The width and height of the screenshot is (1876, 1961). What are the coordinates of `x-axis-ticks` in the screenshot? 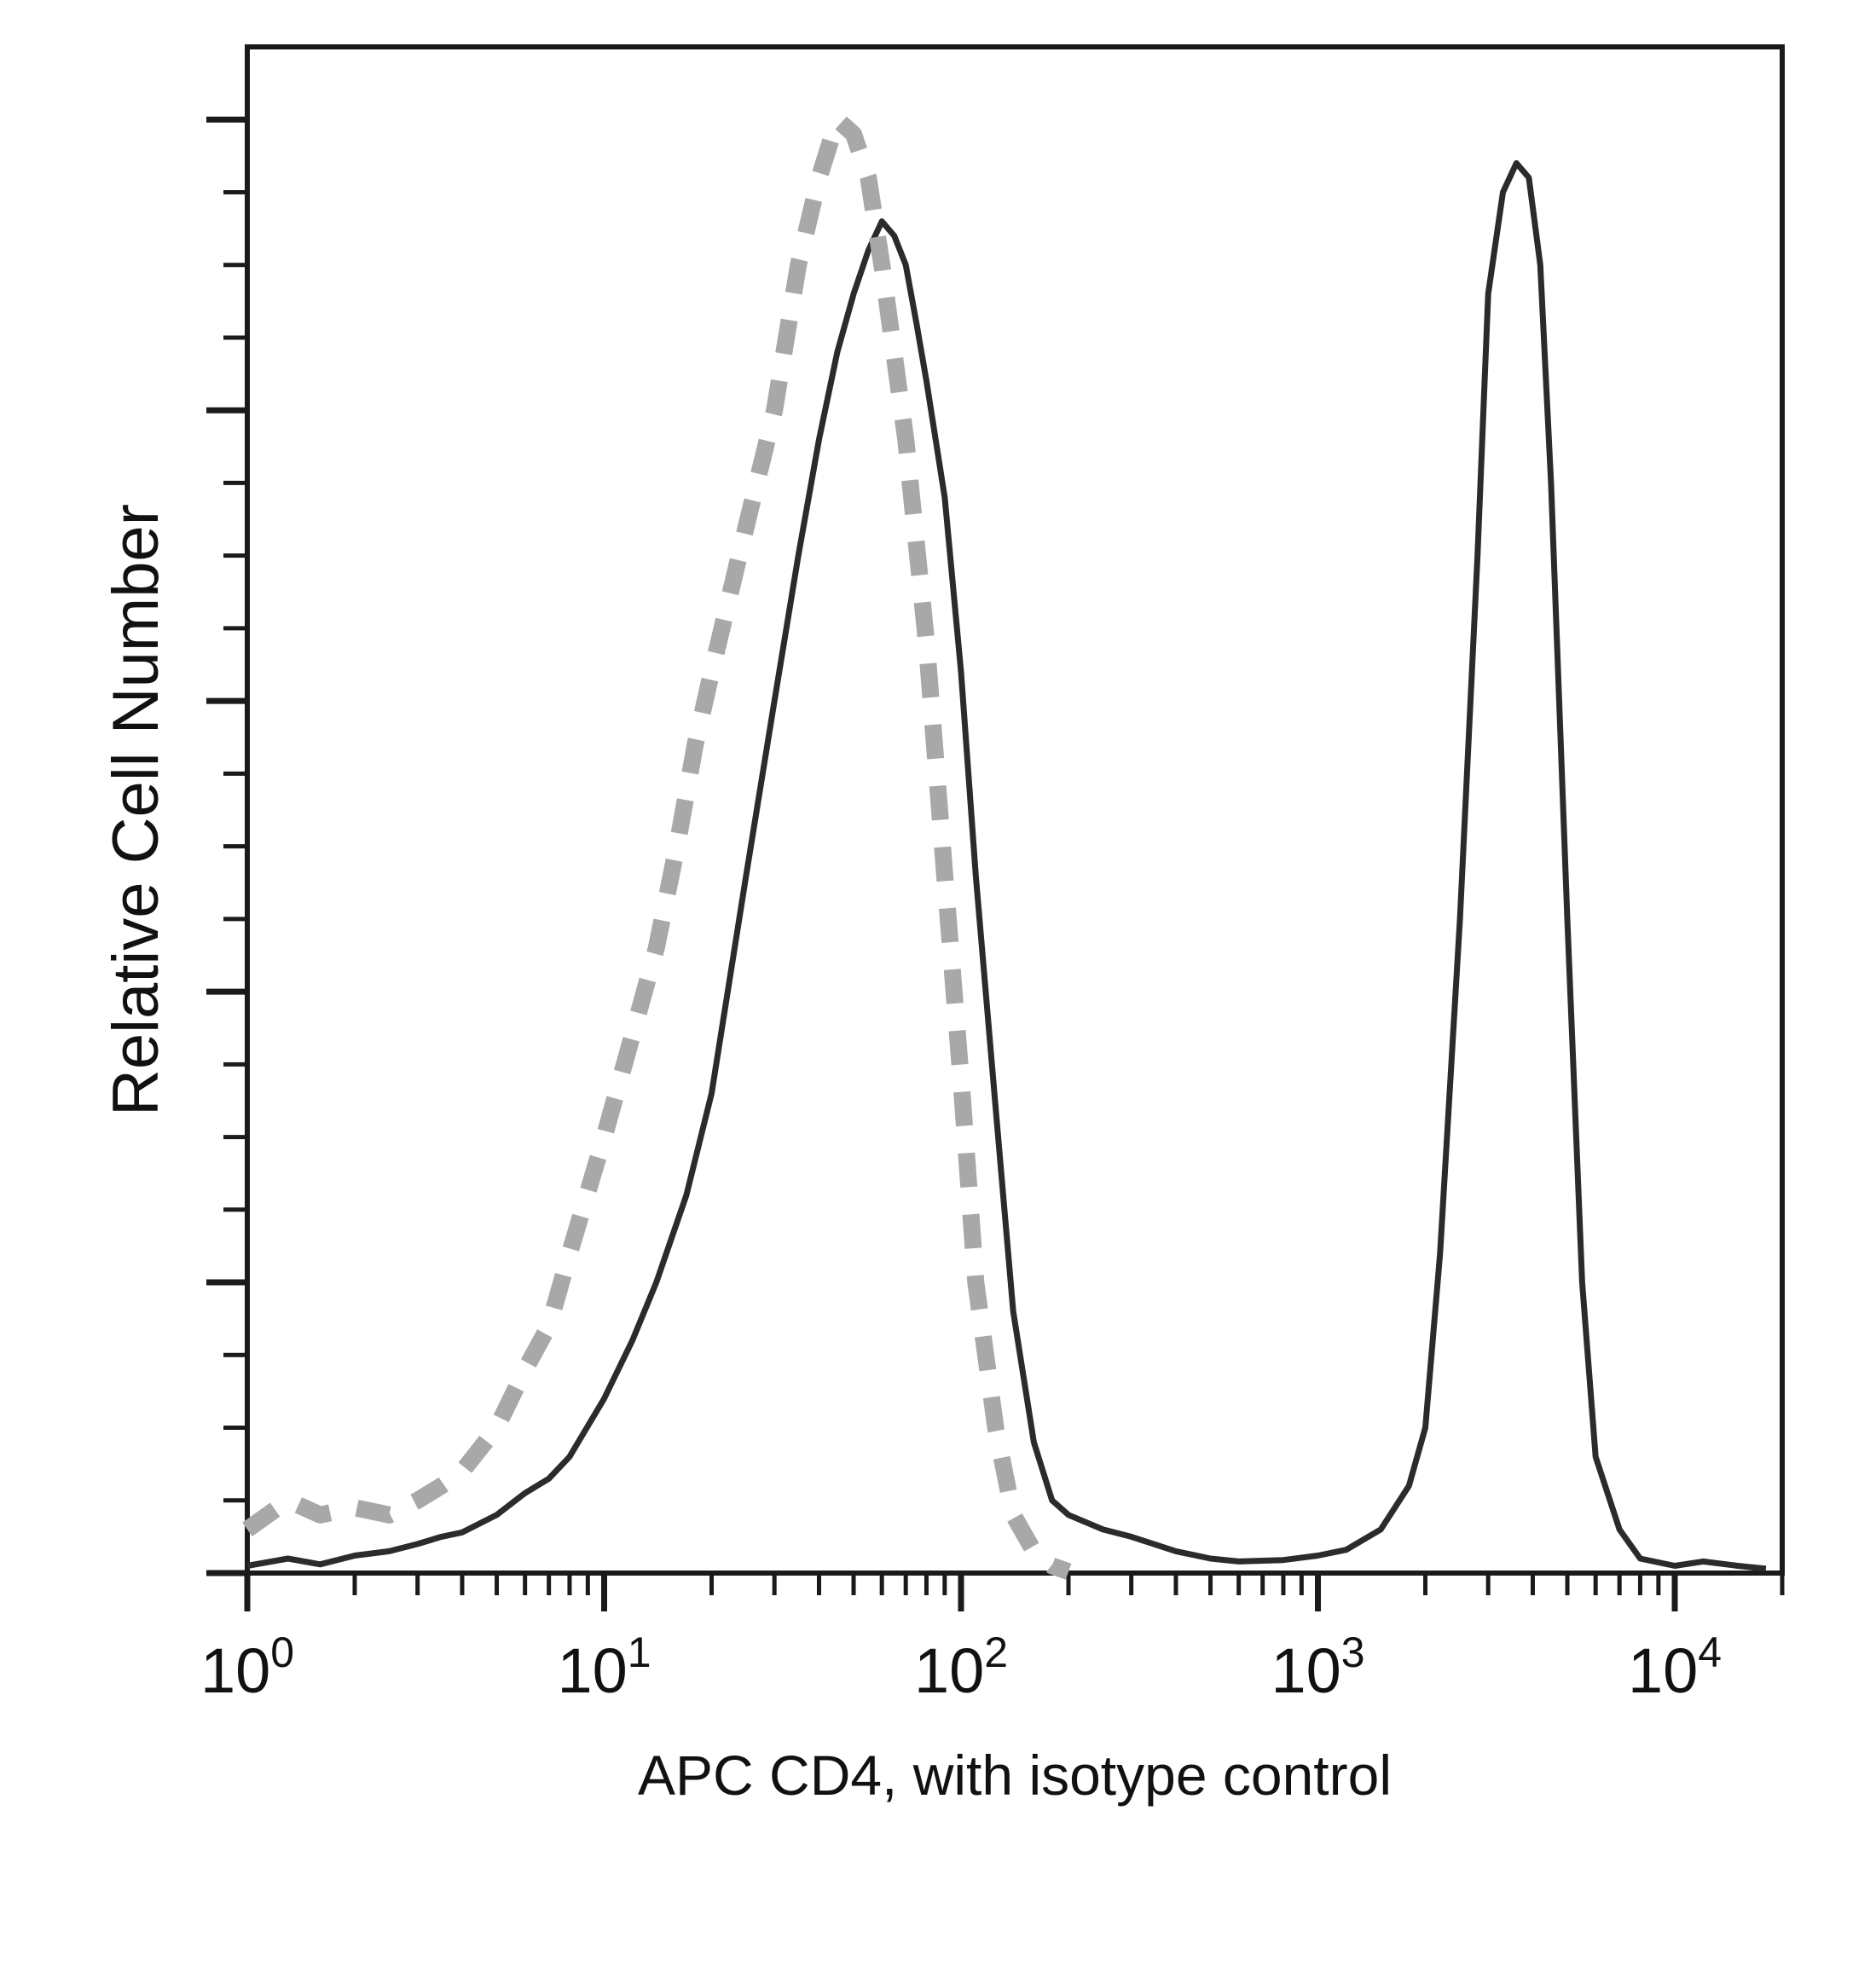 It's located at (1014, 1592).